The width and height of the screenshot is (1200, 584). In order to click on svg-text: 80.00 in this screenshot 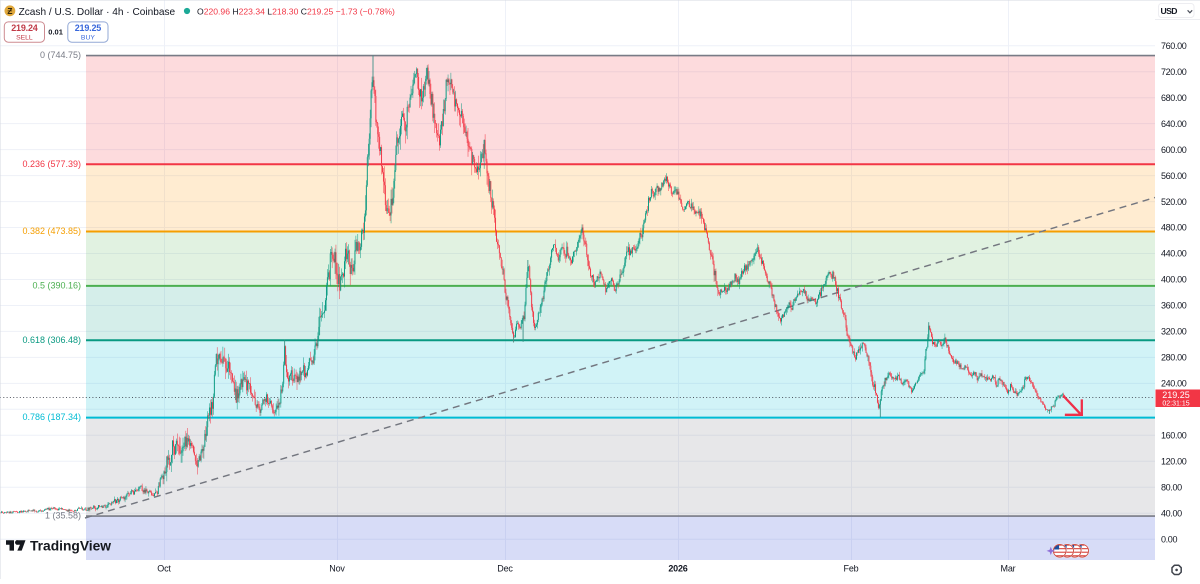, I will do `click(1171, 488)`.